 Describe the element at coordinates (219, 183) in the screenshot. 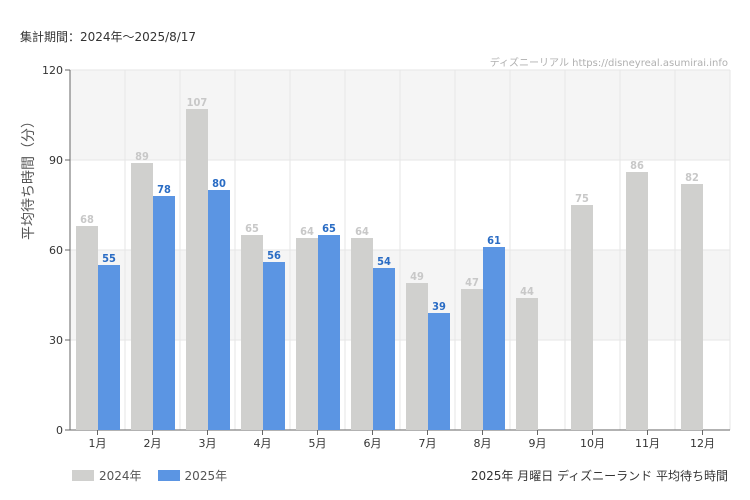

I see `data-label-2025: 80` at that location.